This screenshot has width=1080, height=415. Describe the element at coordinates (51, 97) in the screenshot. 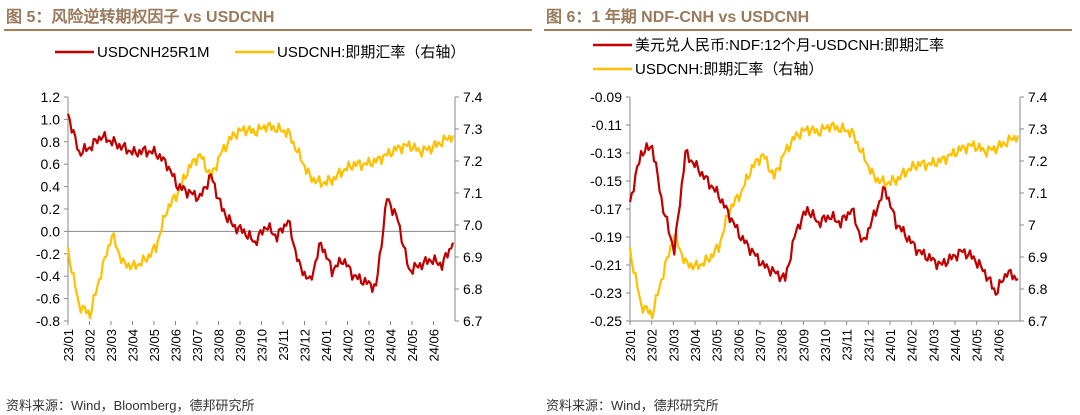

I see `y-tick-label: 1.2` at that location.